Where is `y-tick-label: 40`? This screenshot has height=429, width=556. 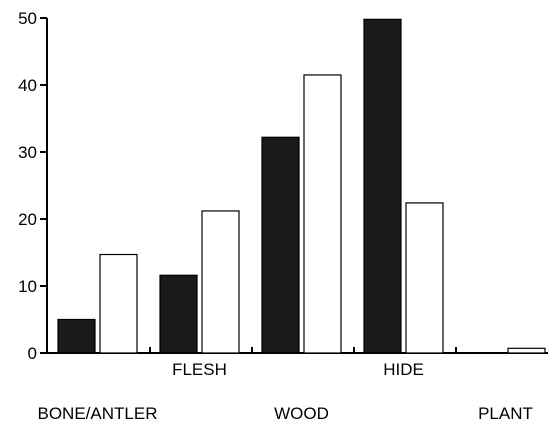
y-tick-label: 40 is located at coordinates (27, 85).